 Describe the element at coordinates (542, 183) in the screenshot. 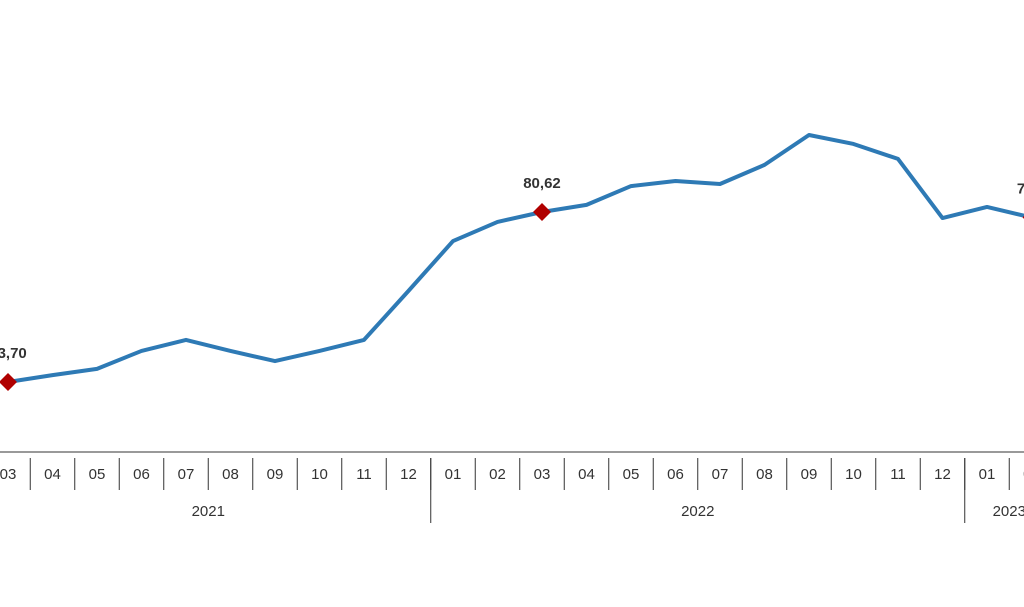

I see `value-label: 80,62` at that location.